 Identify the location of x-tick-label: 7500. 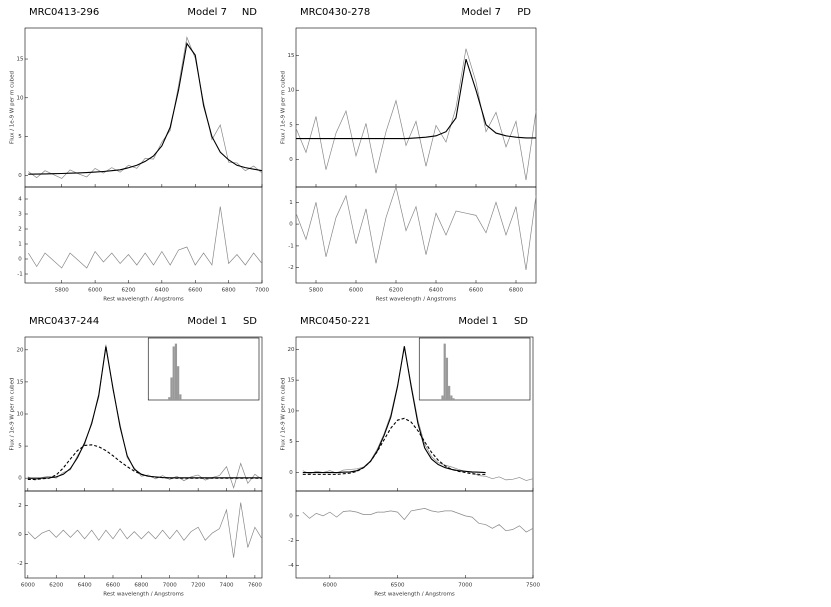
(533, 586).